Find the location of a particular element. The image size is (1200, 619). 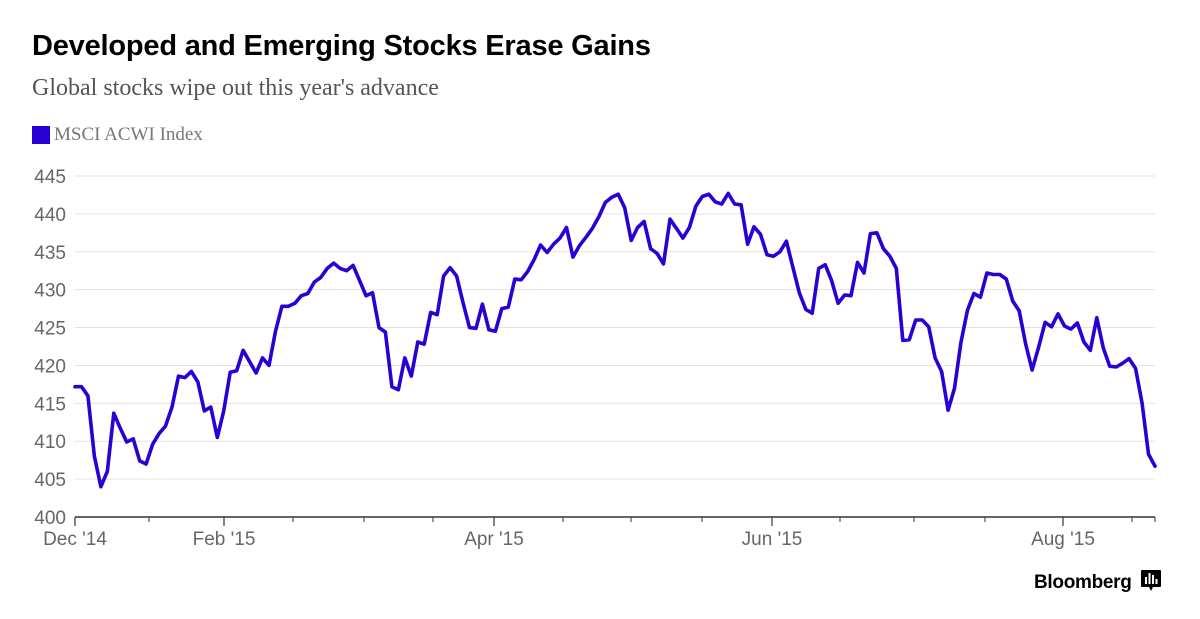

y-tick-label: 415 is located at coordinates (50, 404).